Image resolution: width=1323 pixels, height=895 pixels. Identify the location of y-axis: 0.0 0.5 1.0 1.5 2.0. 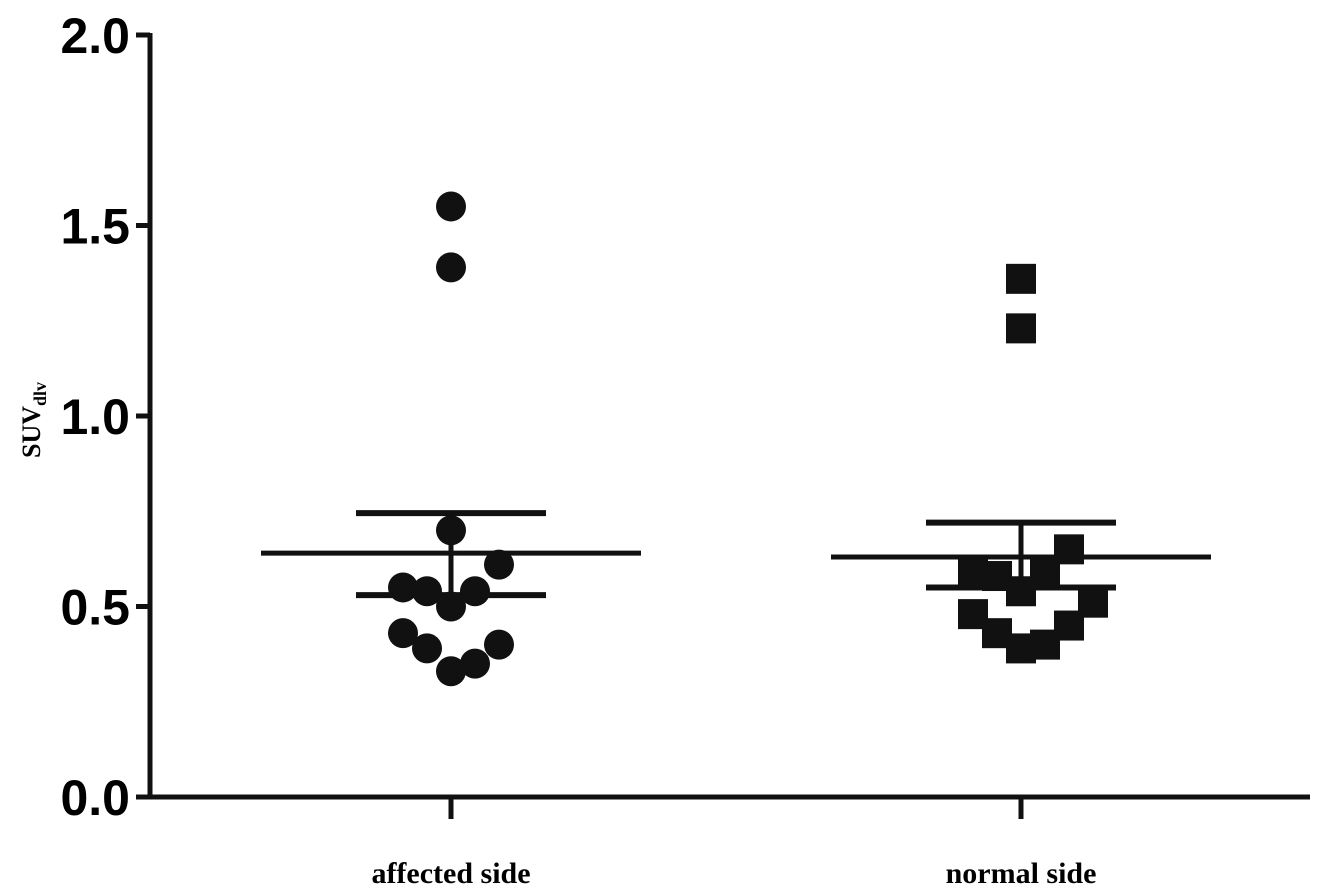
(106, 417).